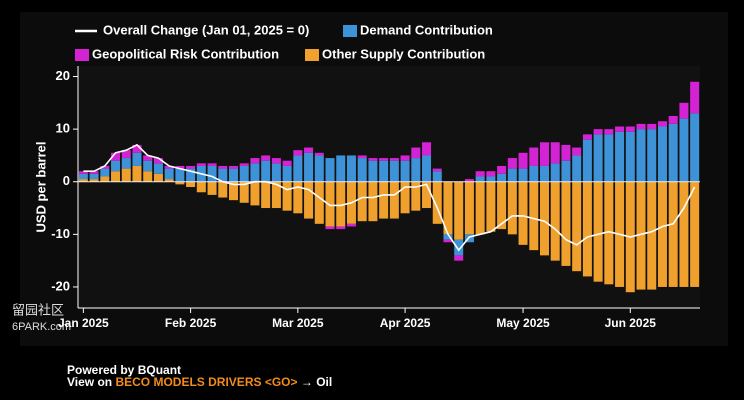 This screenshot has height=400, width=744. I want to click on x-tick-label: Apr 2025, so click(405, 323).